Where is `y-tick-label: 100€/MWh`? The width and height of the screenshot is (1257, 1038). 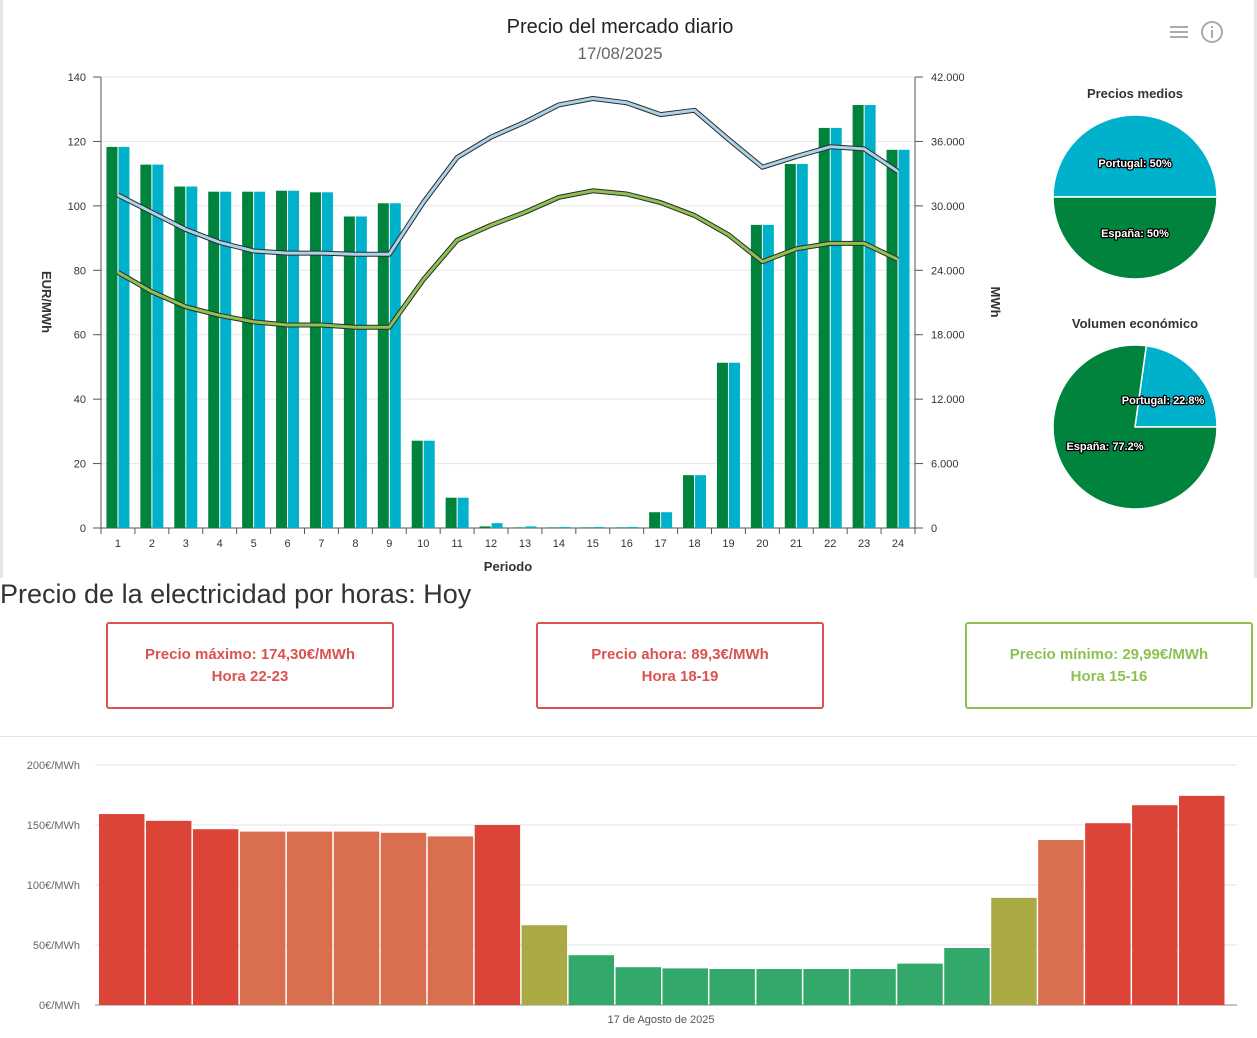
y-tick-label: 100€/MWh is located at coordinates (53, 886).